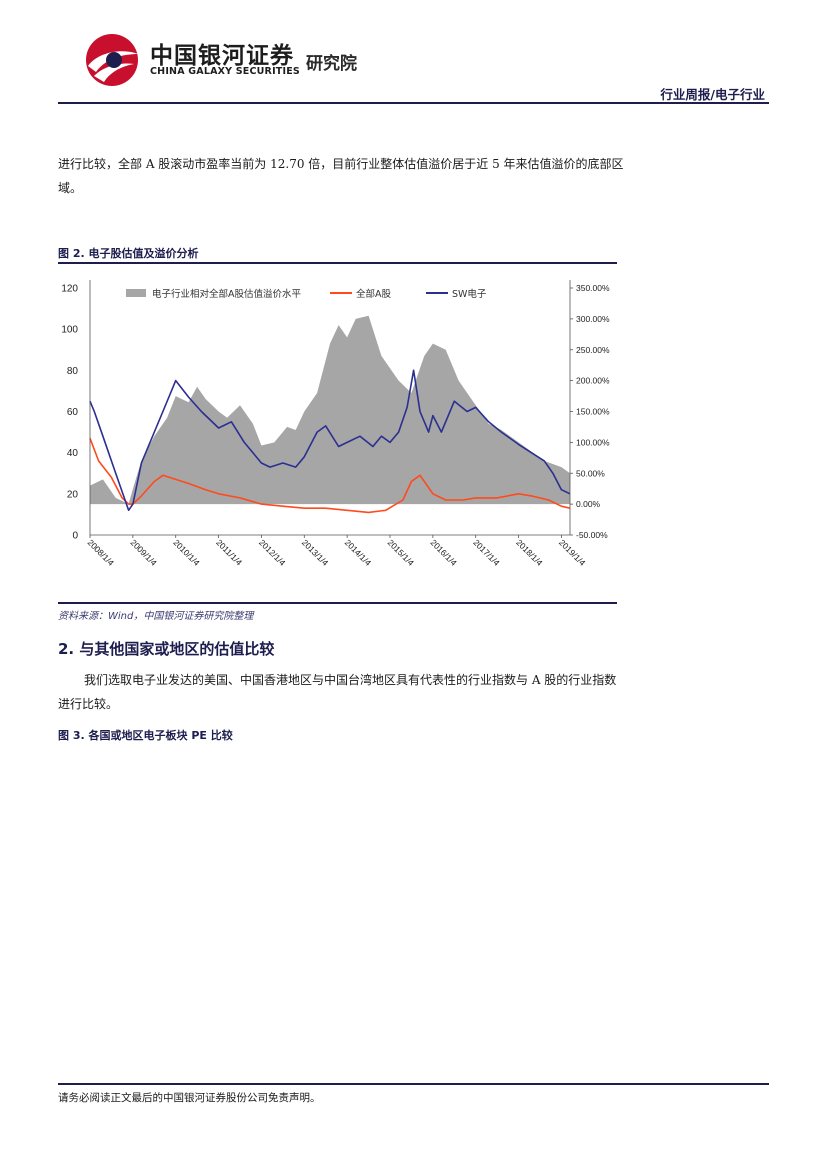 The width and height of the screenshot is (827, 1169). Describe the element at coordinates (337, 603) in the screenshot. I see `figure-2-bottom-rule` at that location.